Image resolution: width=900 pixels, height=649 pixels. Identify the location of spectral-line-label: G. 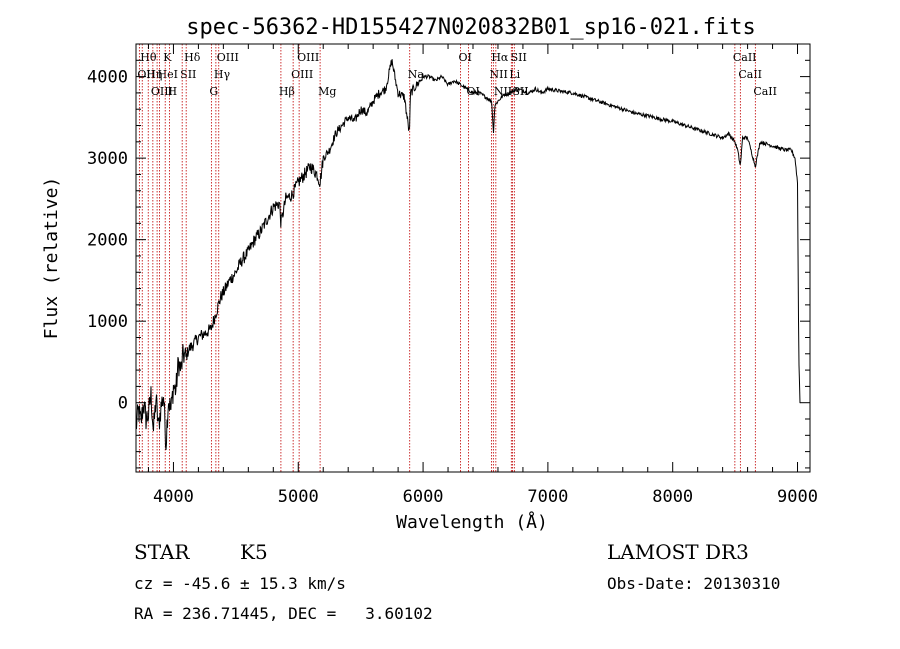
(213, 91).